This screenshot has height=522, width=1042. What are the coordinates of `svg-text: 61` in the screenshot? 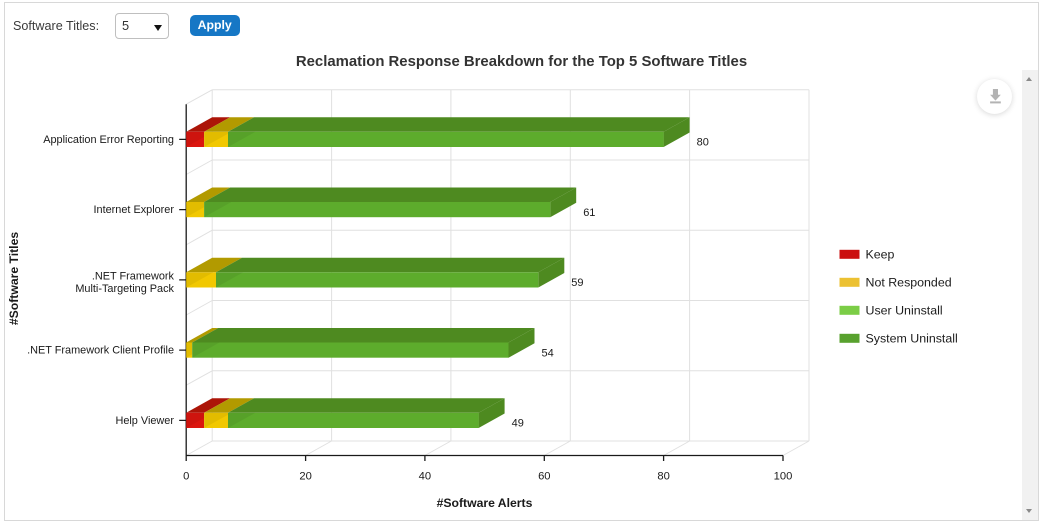 It's located at (589, 213).